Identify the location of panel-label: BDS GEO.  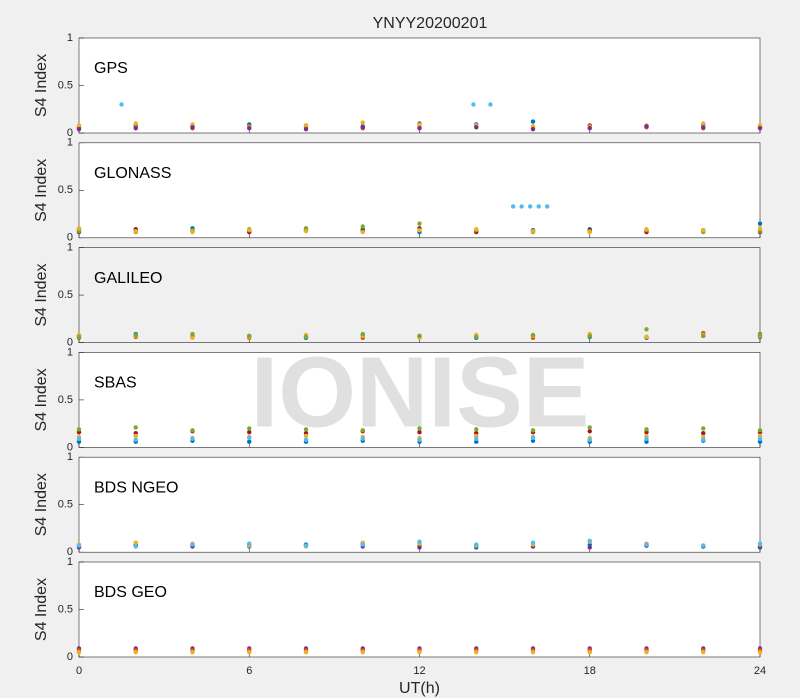
(130, 592).